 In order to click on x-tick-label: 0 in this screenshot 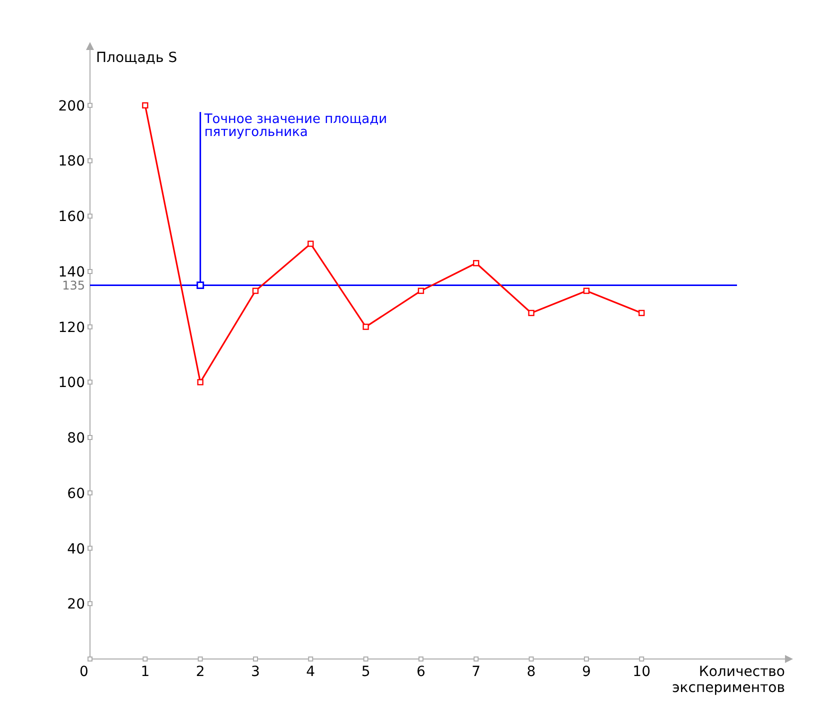, I will do `click(84, 672)`.